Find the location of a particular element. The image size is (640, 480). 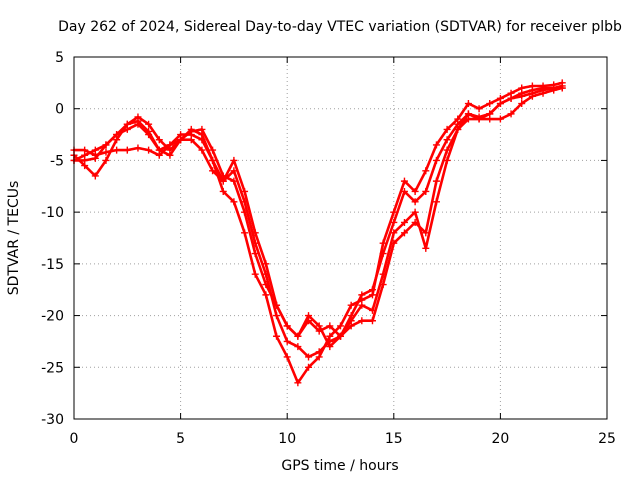

y-tick-label: -30 is located at coordinates (52, 420).